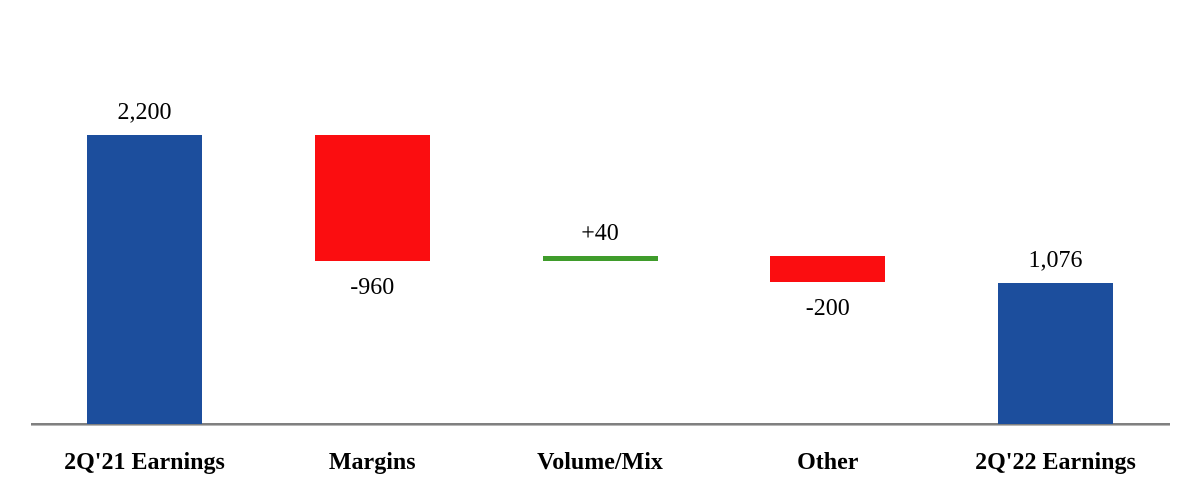  What do you see at coordinates (600, 424) in the screenshot?
I see `x-axis-line` at bounding box center [600, 424].